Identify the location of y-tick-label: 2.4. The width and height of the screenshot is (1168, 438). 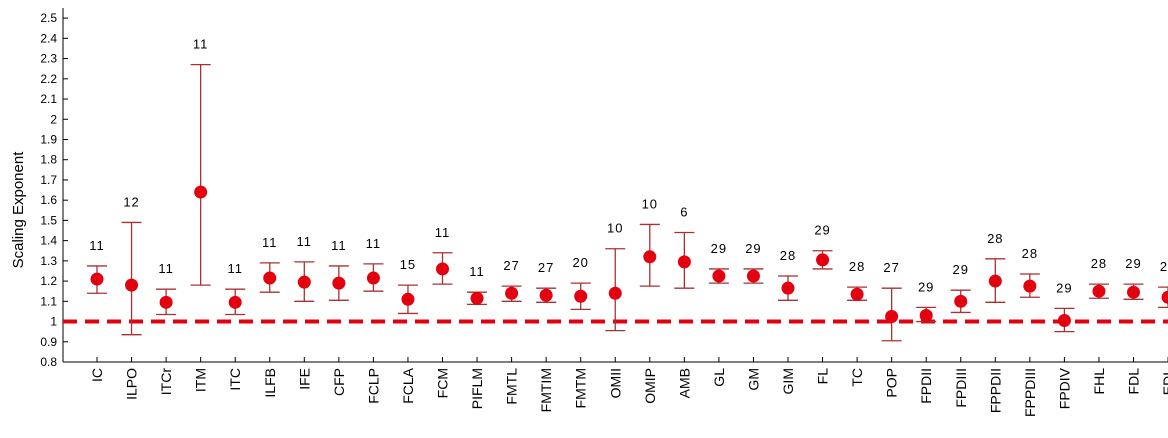
(48, 38).